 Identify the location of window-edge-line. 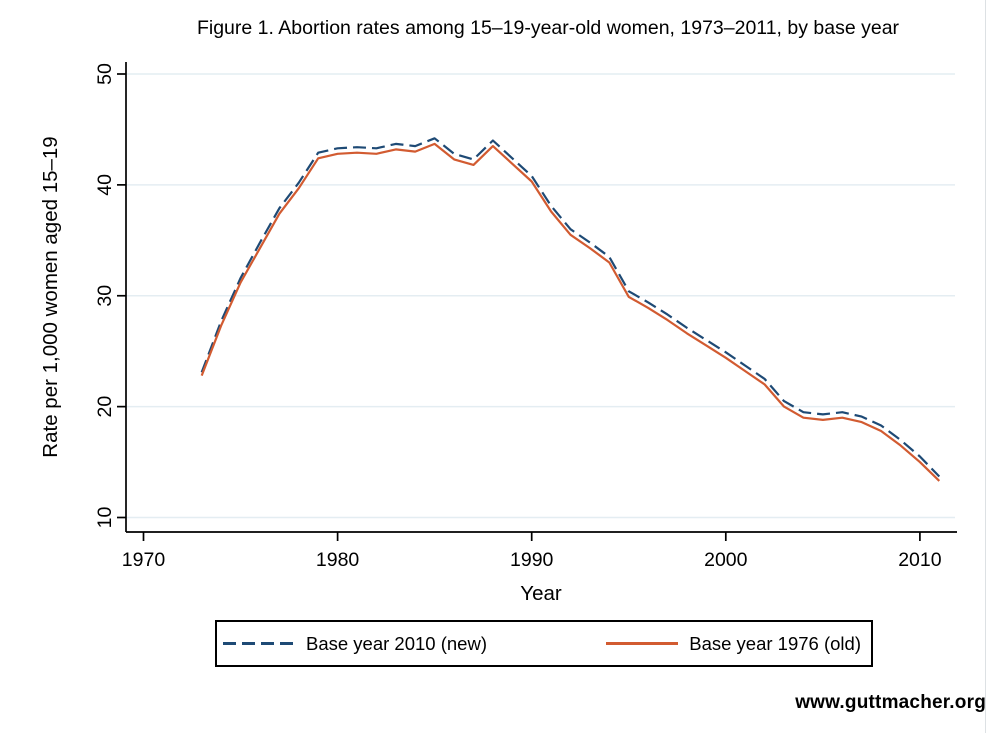
(985, 366).